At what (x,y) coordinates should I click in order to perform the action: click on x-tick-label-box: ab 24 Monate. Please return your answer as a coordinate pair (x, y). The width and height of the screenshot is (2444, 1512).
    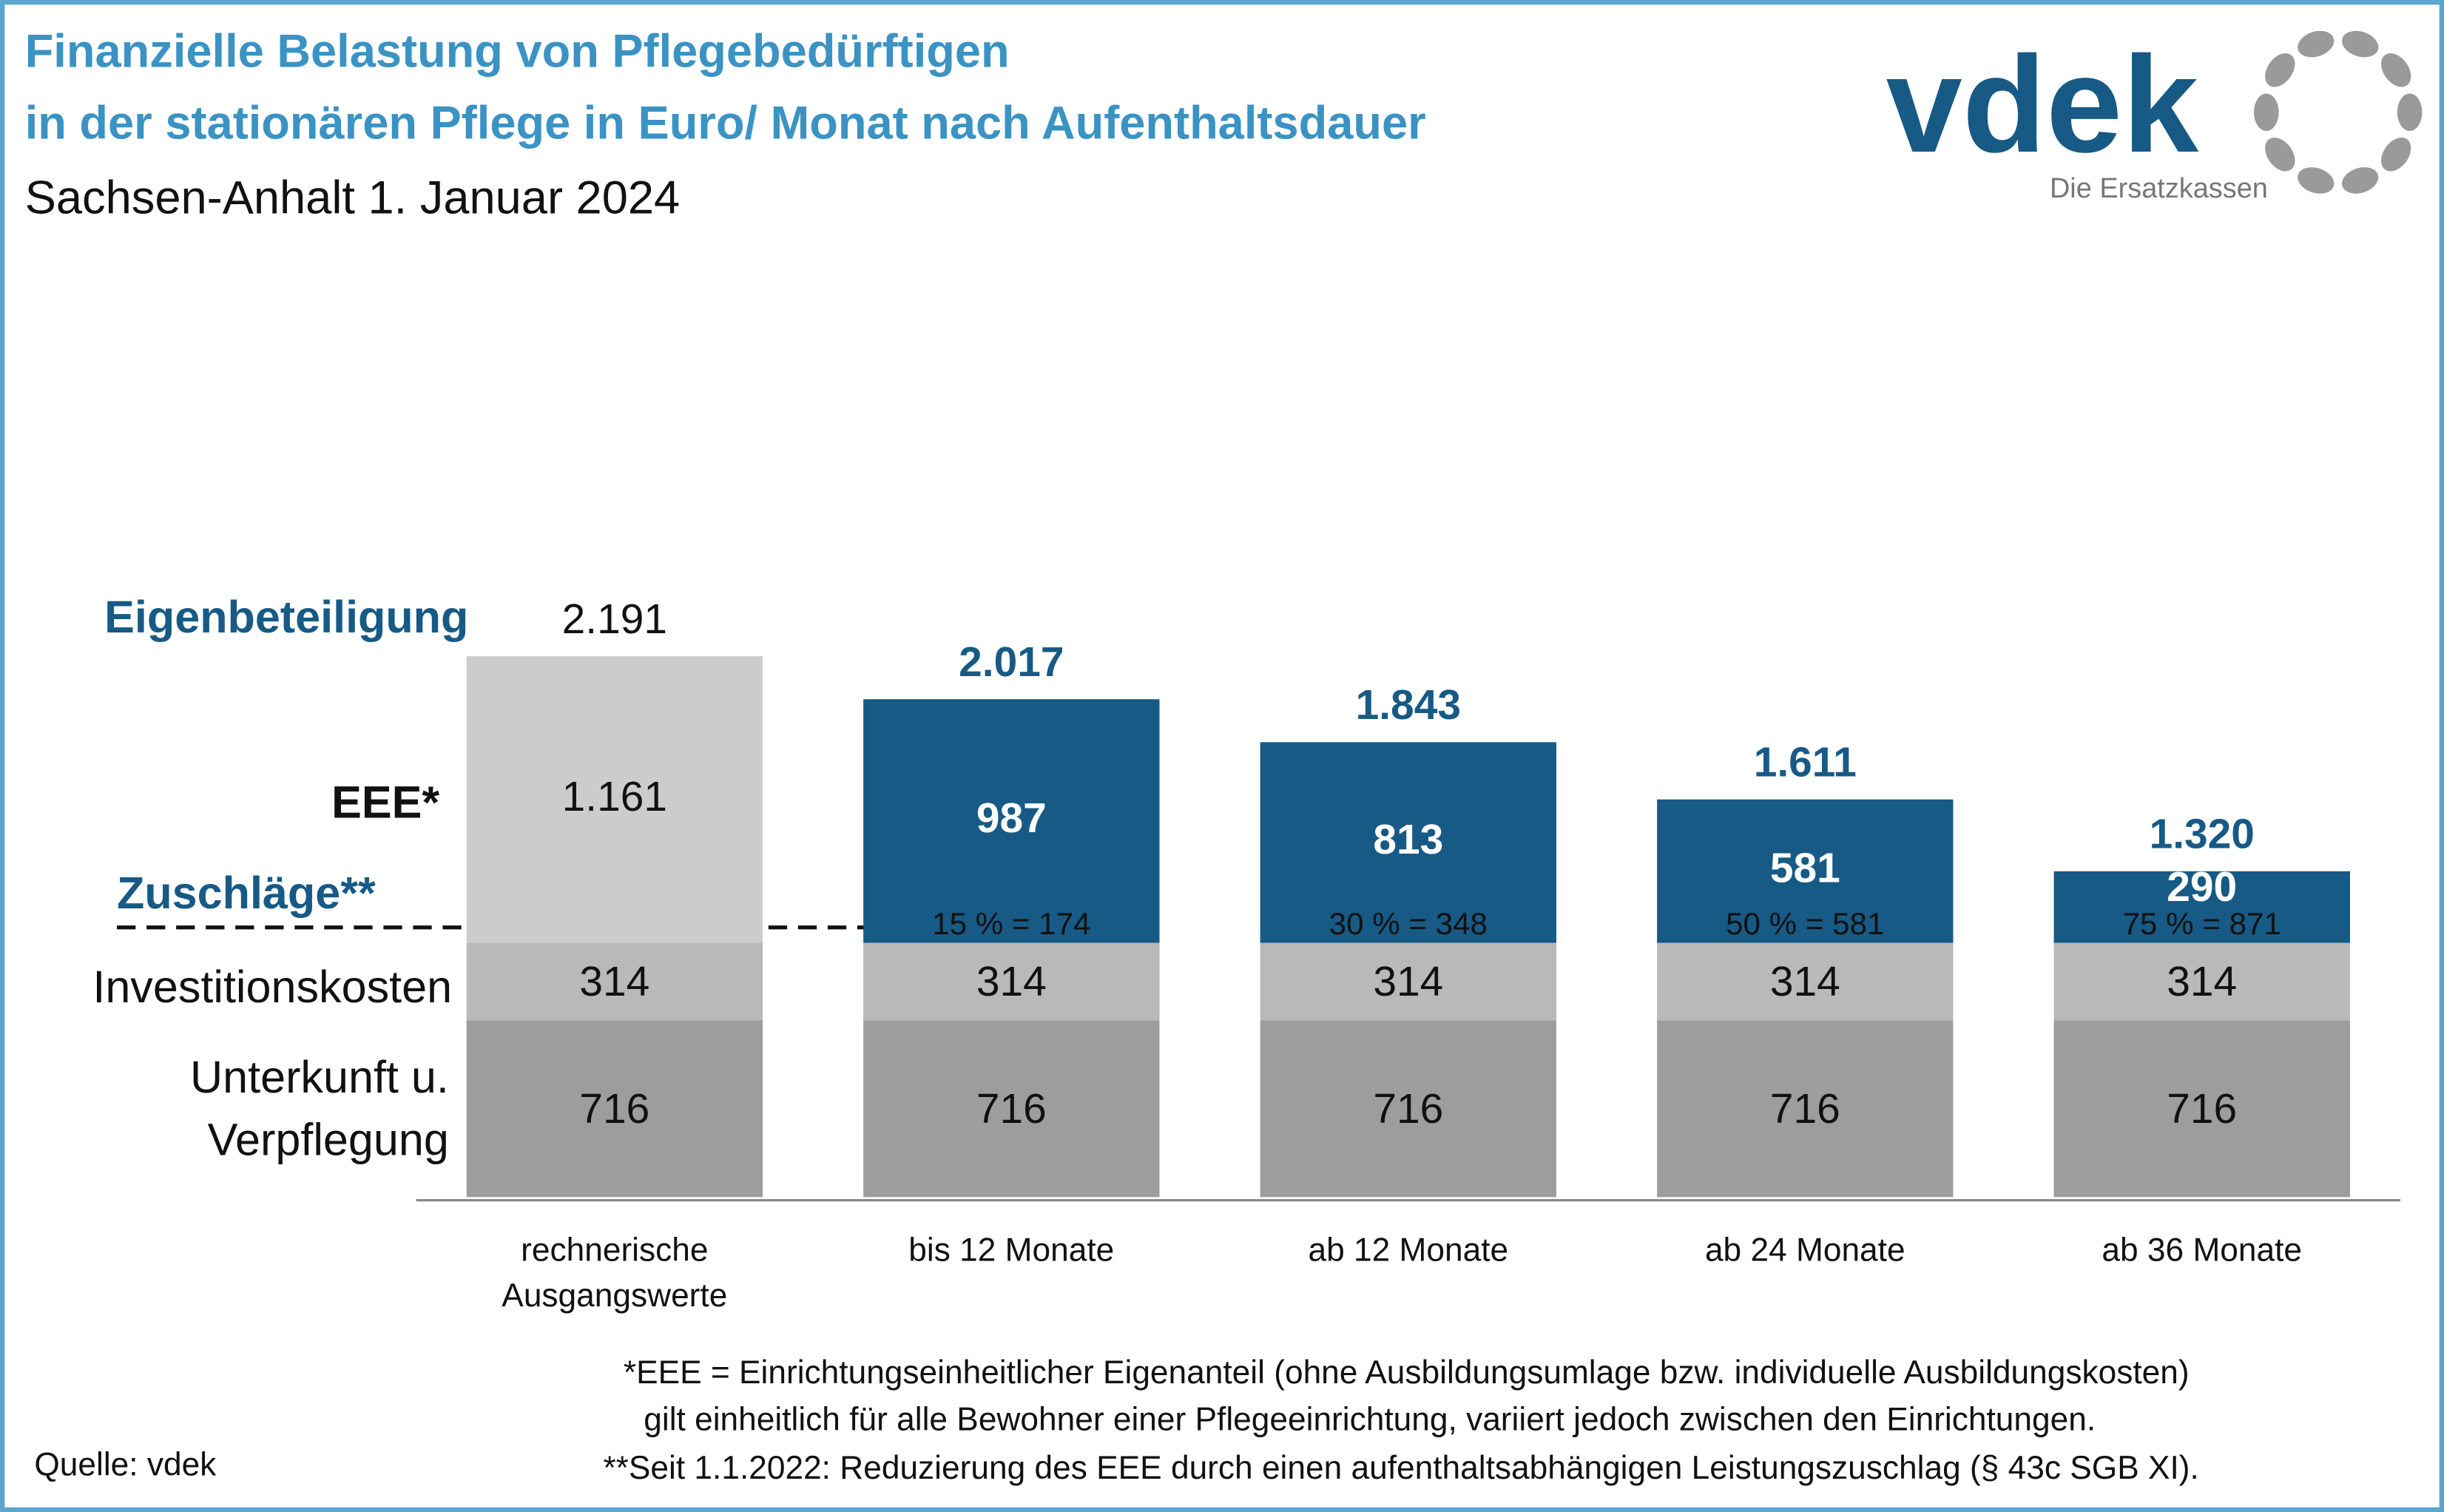
    Looking at the image, I should click on (1804, 1250).